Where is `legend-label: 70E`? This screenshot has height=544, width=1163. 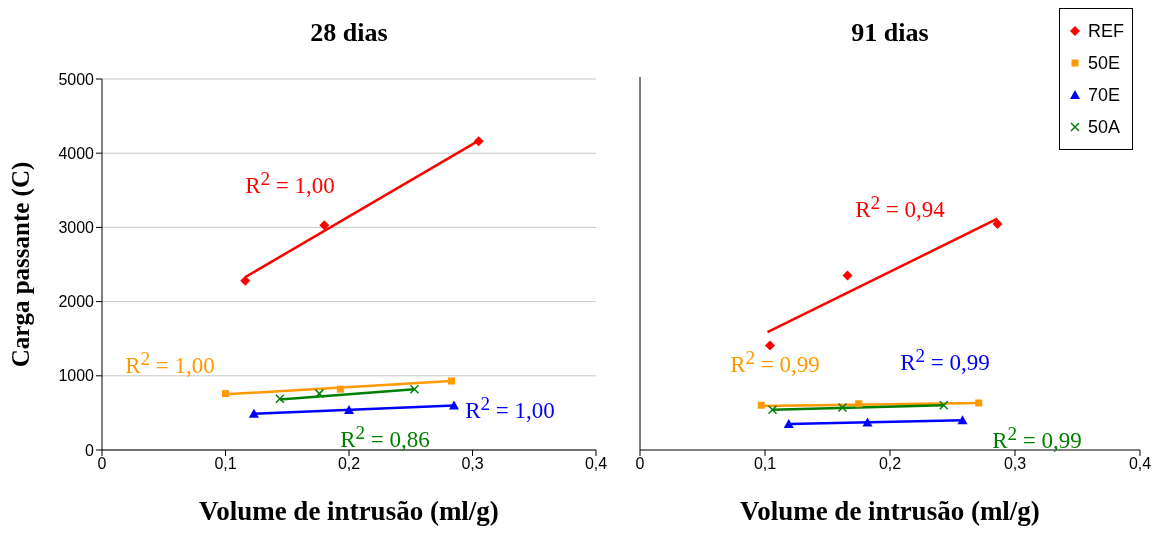 legend-label: 70E is located at coordinates (1104, 95).